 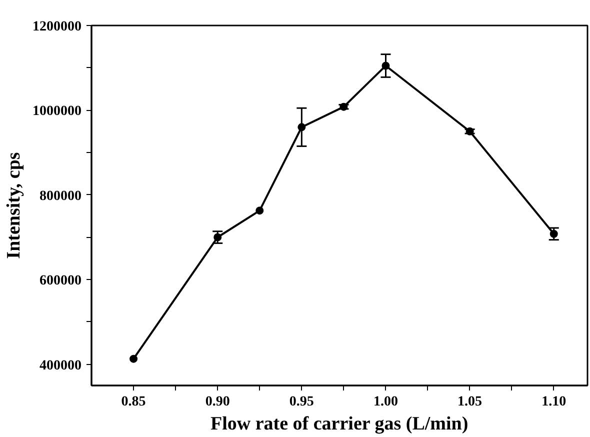 I want to click on x-tick-label: 0.95, so click(x=301, y=402).